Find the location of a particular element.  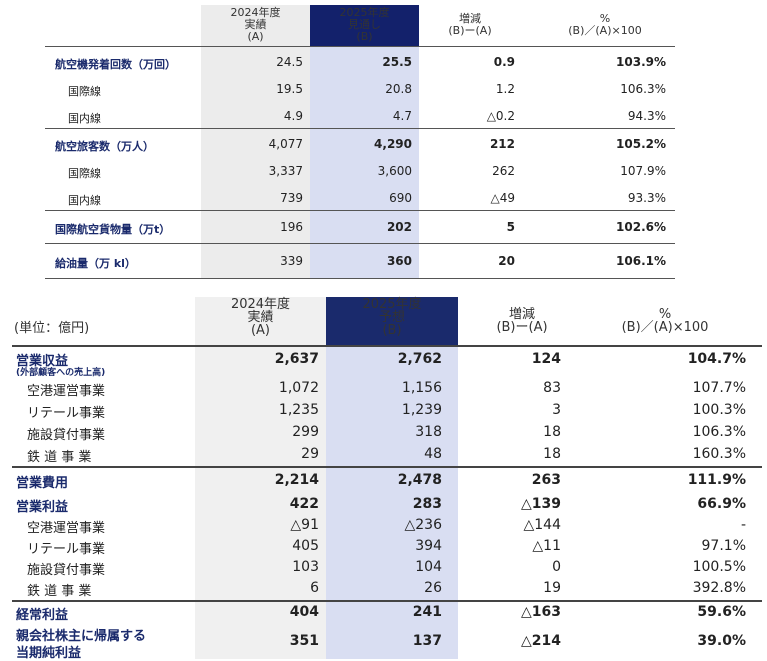

bottom-row-b: △236 is located at coordinates (423, 525).